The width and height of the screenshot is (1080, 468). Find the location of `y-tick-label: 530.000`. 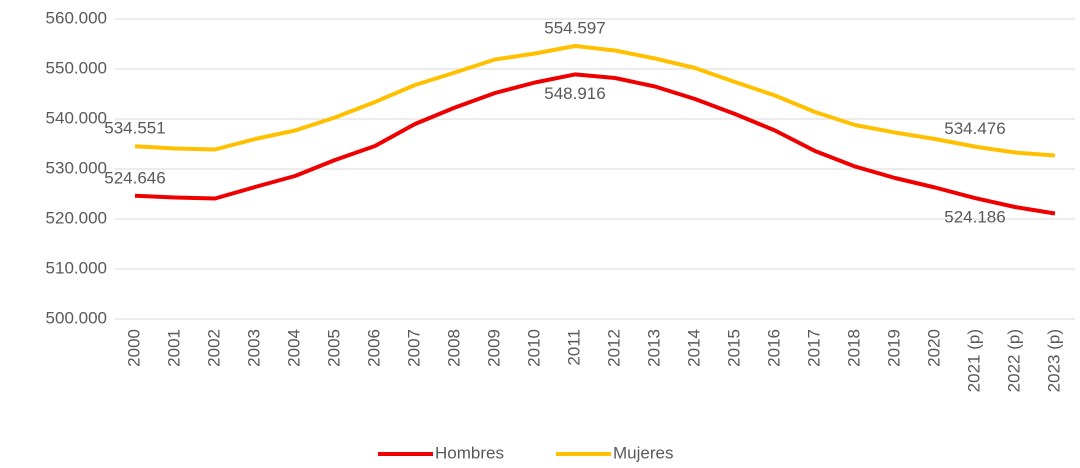

y-tick-label: 530.000 is located at coordinates (76, 167).